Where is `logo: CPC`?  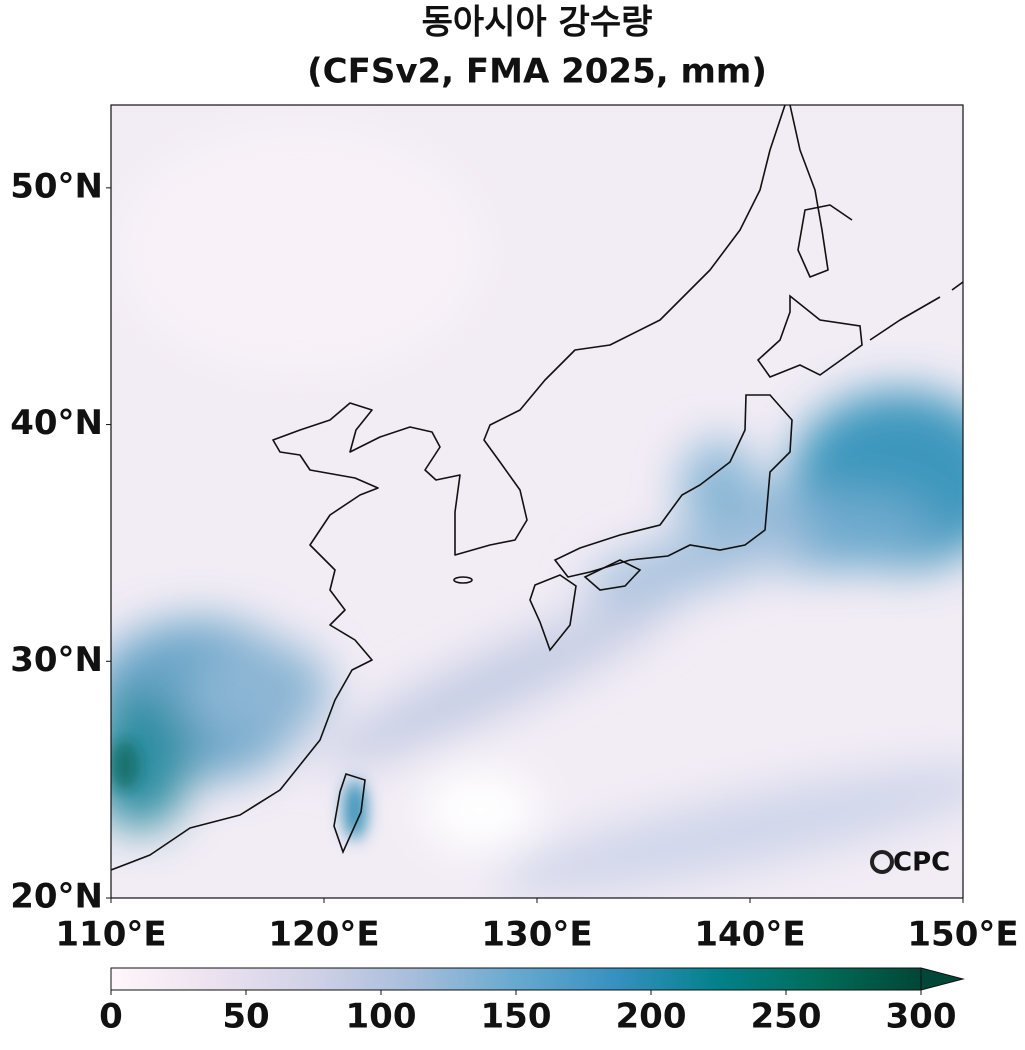
logo: CPC is located at coordinates (910, 863).